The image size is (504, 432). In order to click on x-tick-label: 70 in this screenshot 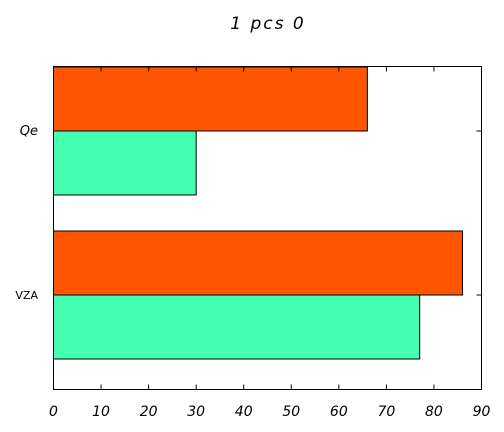, I will do `click(386, 412)`.